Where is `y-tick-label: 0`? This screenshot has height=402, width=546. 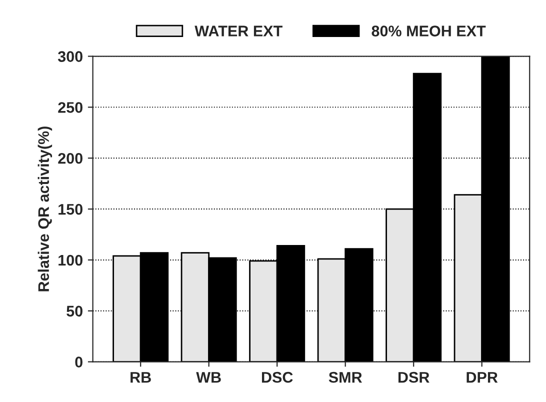
y-tick-label: 0 is located at coordinates (78, 362).